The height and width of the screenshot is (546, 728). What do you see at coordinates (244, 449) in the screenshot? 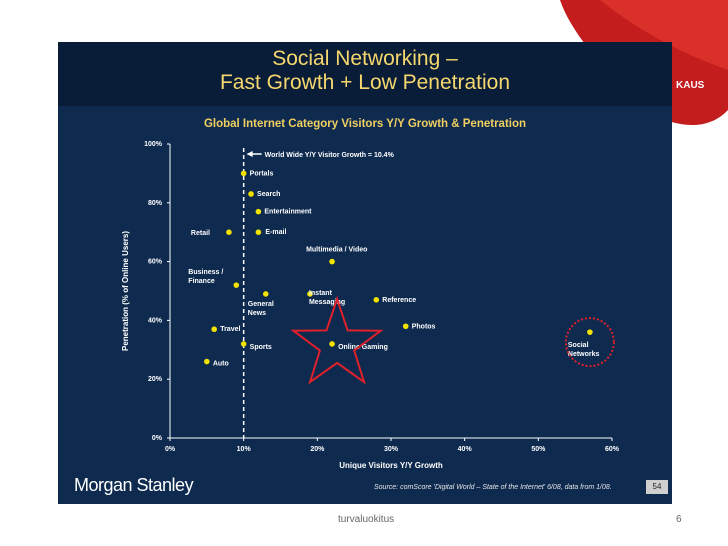
I see `x-tick-label: 10%` at bounding box center [244, 449].